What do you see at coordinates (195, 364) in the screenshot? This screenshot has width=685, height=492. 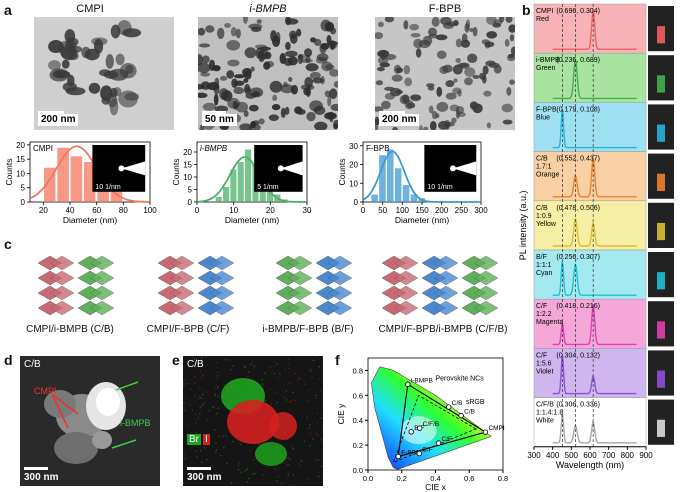 I see `eds-corner-label: C/B` at bounding box center [195, 364].